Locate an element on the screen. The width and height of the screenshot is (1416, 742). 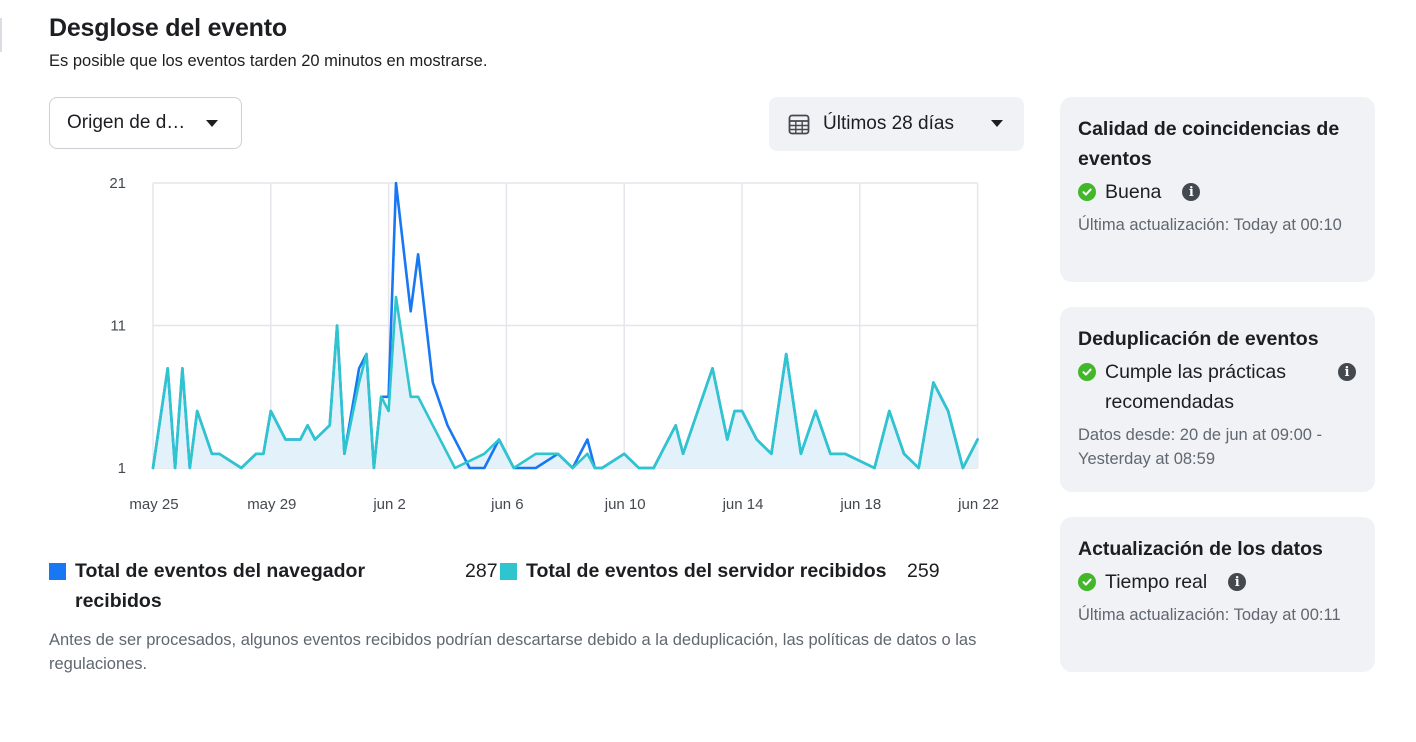
y-tick-label: 1 is located at coordinates (122, 468).